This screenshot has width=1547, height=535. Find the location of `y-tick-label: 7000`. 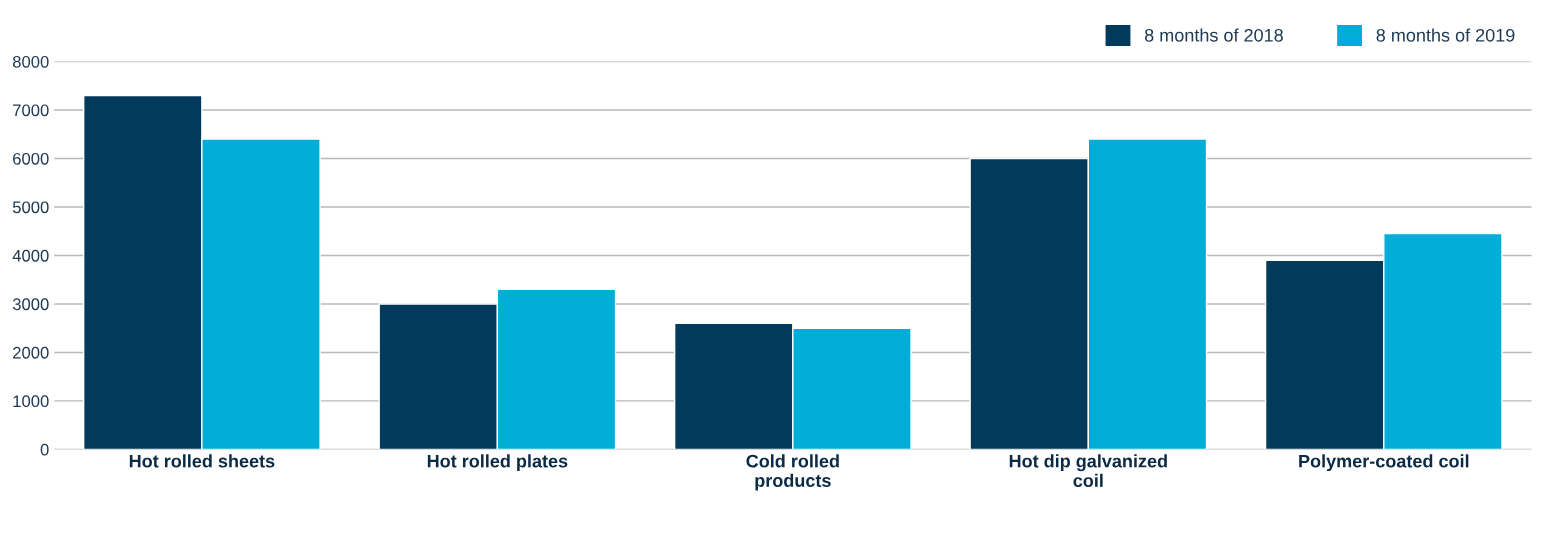

y-tick-label: 7000 is located at coordinates (31, 110).